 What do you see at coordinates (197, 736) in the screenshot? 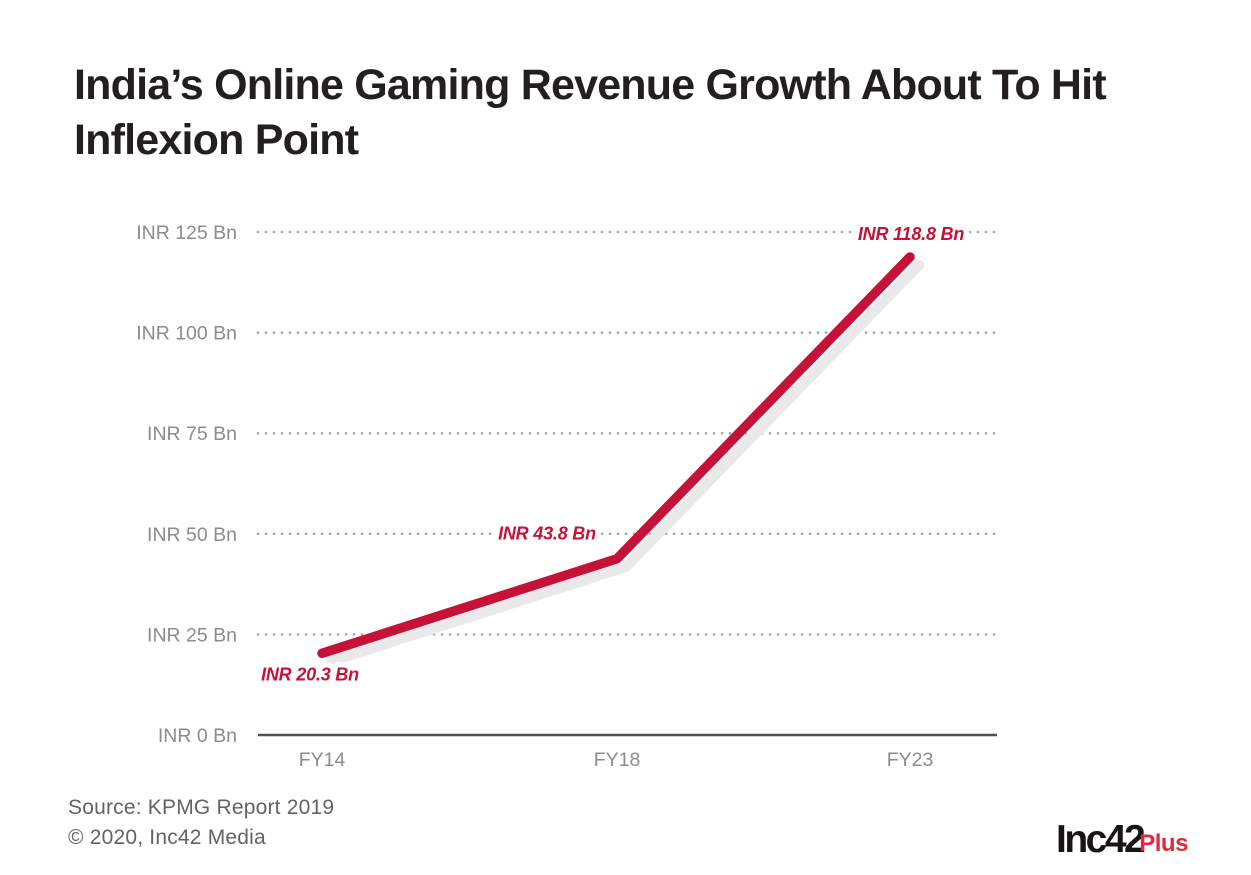
I see `y-tick-label: INR 0 Bn` at bounding box center [197, 736].